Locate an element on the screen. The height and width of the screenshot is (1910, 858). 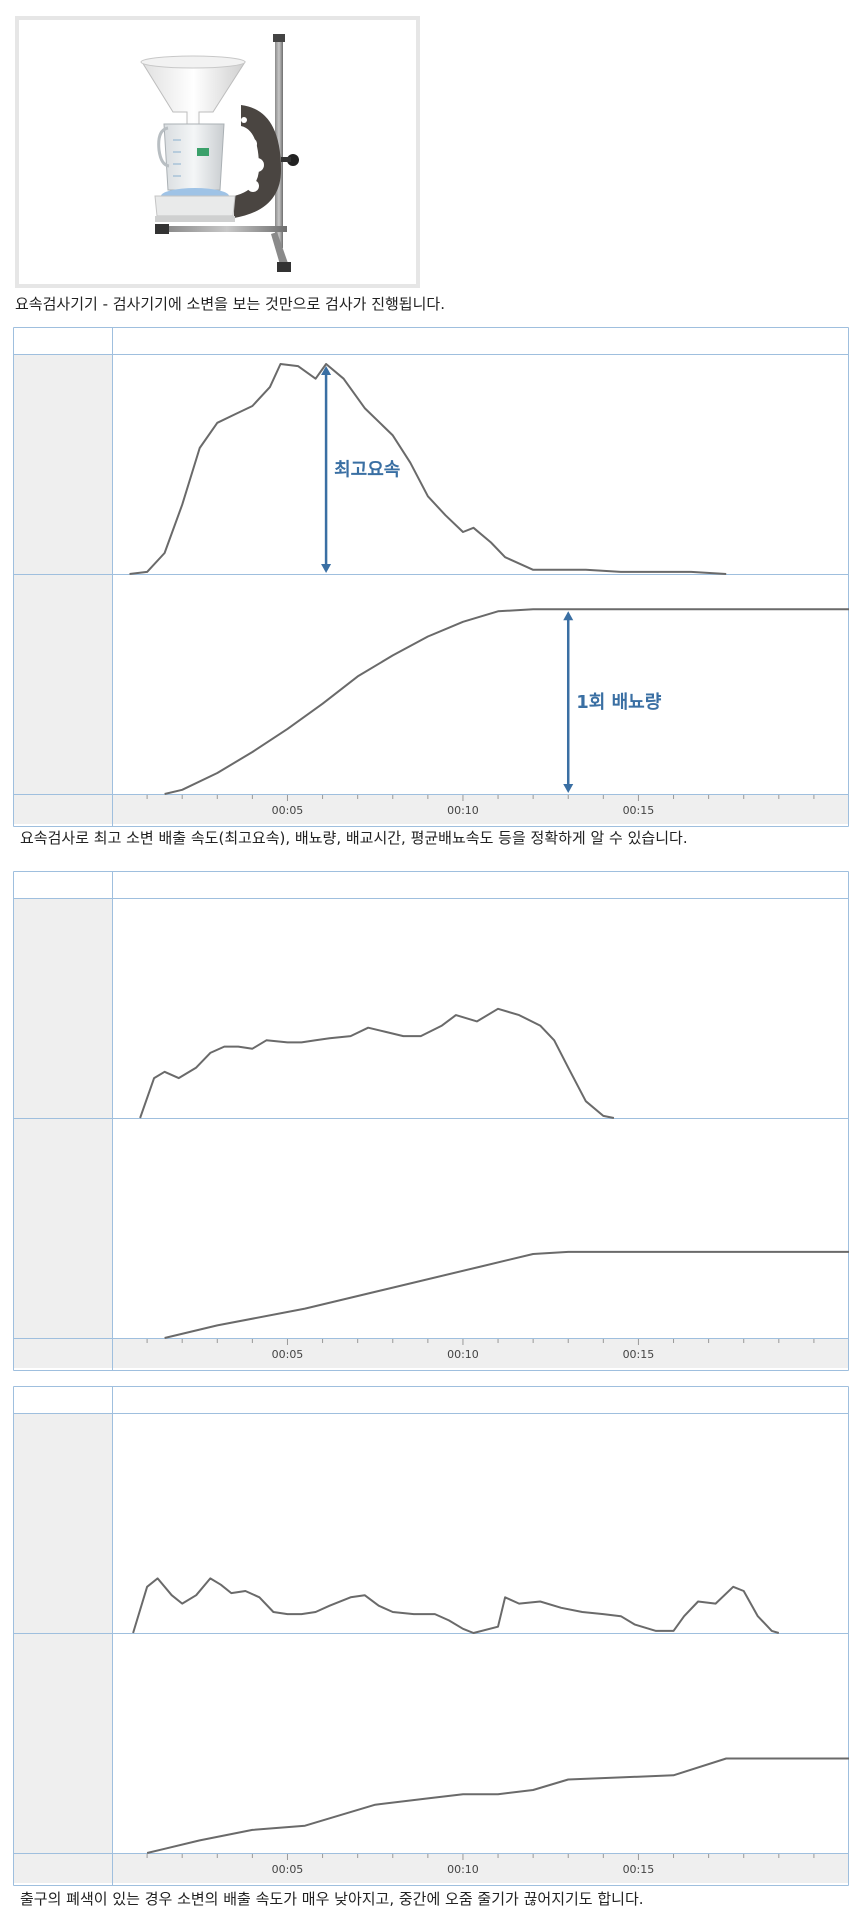
device-photo is located at coordinates (217, 152).